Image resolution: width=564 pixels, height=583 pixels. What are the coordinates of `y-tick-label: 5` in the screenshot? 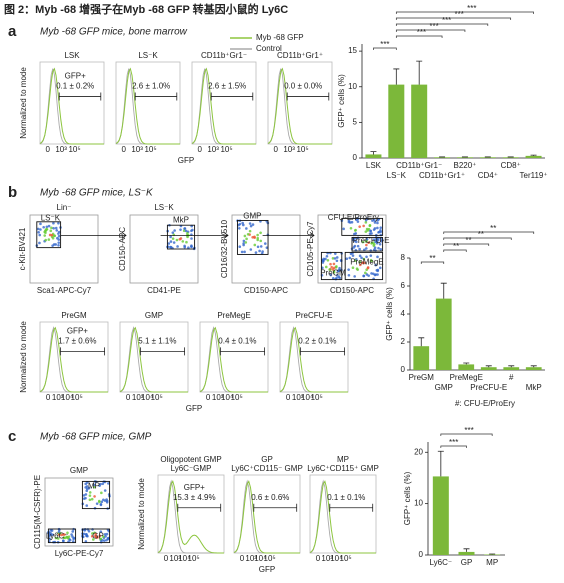 It's located at (355, 121).